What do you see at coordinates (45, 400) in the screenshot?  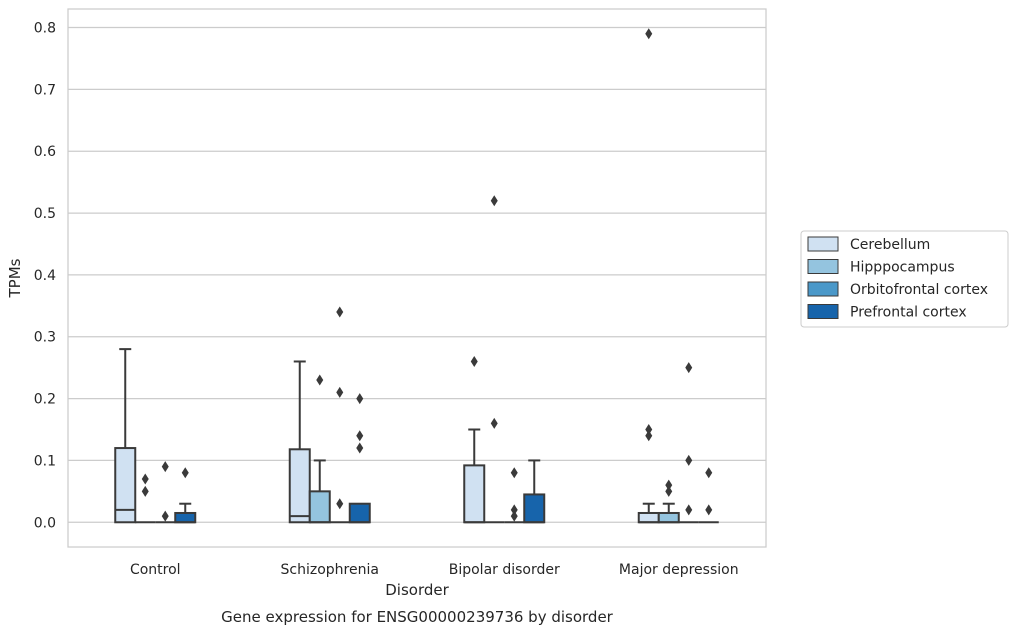 I see `y-tick-label: 0.2` at bounding box center [45, 400].